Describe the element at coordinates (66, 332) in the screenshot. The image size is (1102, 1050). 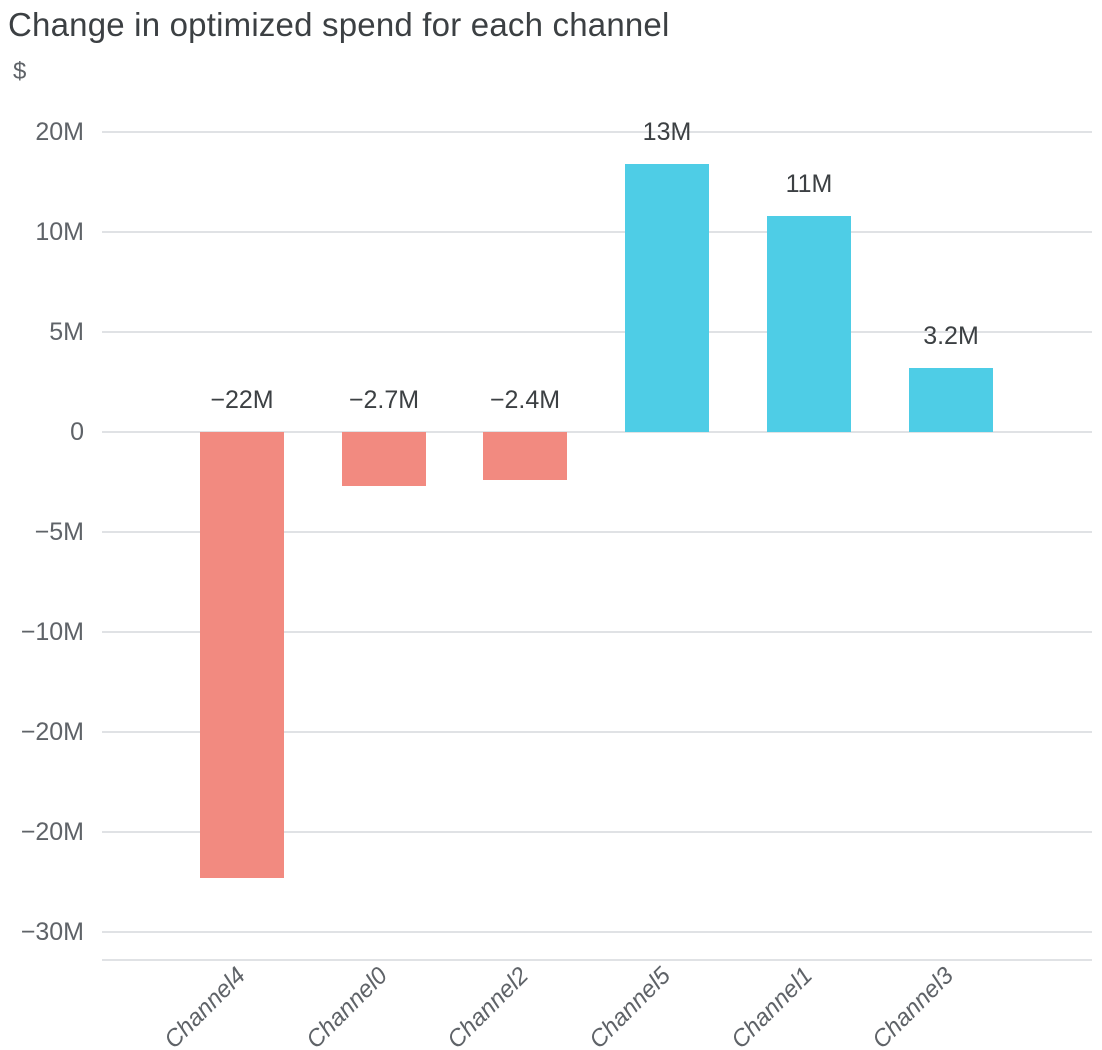
I see `y-tick-label: 5M` at that location.